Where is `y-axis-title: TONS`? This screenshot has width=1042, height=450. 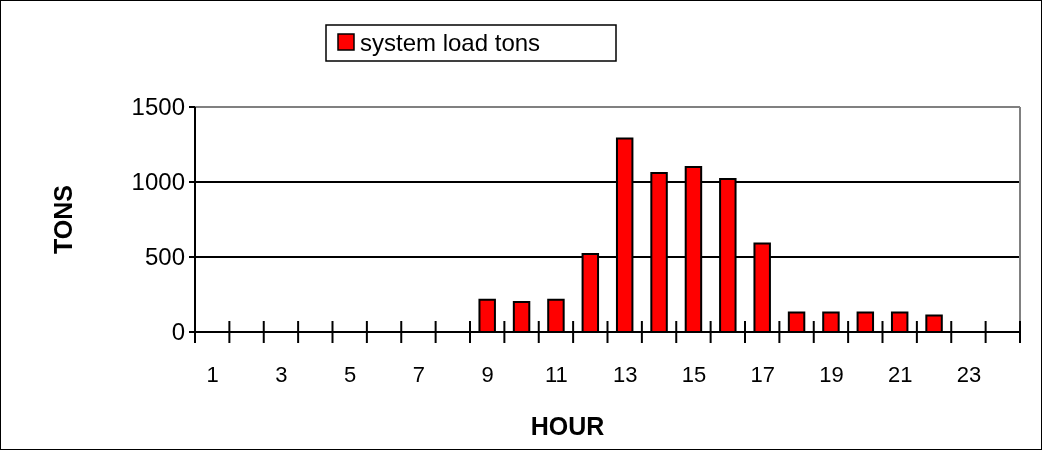 y-axis-title: TONS is located at coordinates (63, 219).